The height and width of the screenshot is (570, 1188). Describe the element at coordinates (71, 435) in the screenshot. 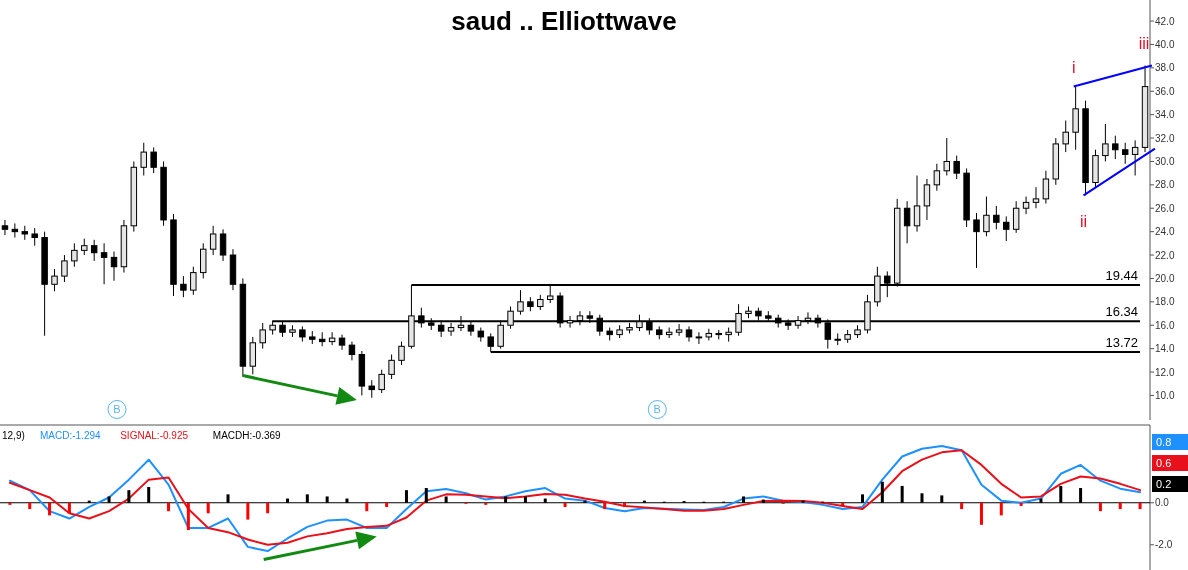

I see `text: MACD:-1.294` at that location.